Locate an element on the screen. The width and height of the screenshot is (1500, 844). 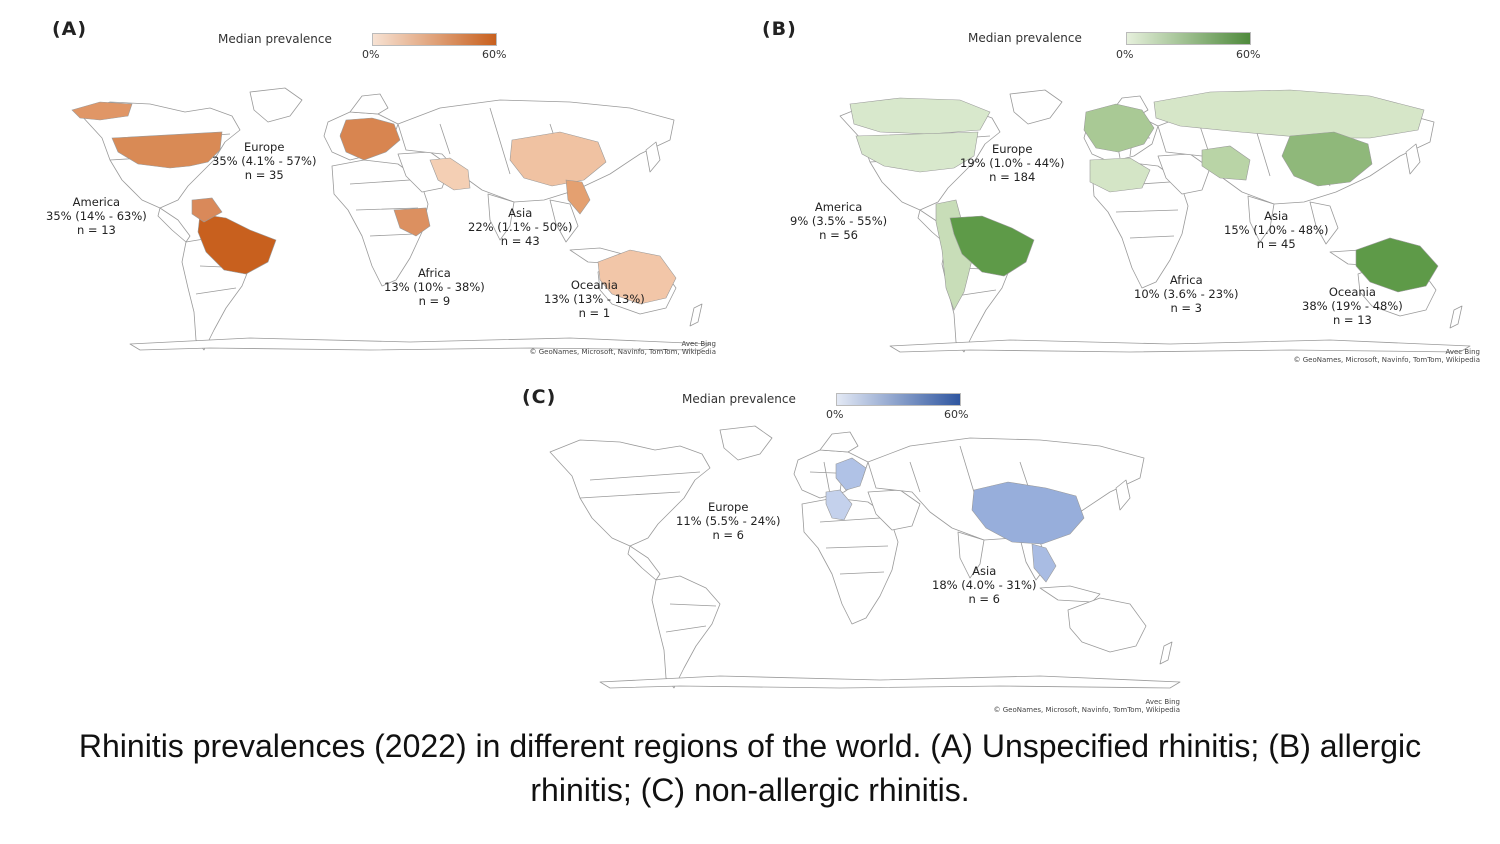
region-label-asia-b: Asia 15% (1.0% - 48%) n = 45 is located at coordinates (1276, 230).